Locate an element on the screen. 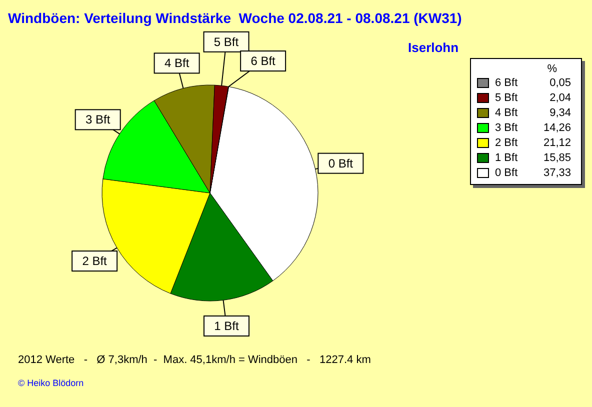 Image resolution: width=592 pixels, height=407 pixels. data-label: 37,33 is located at coordinates (556, 172).